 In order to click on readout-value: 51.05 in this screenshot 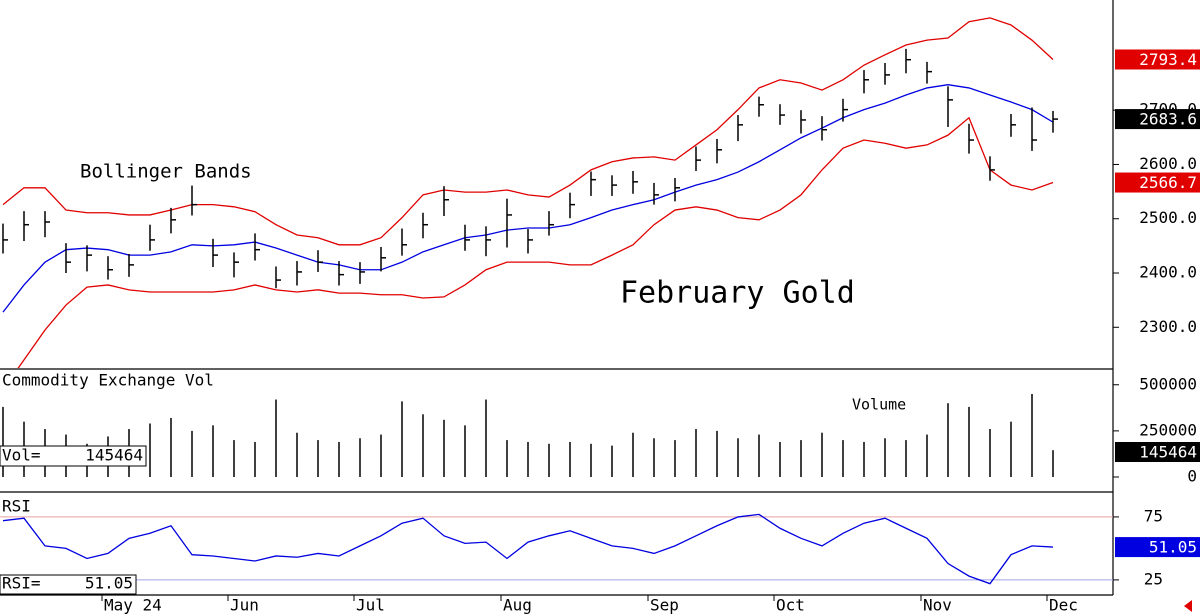, I will do `click(109, 583)`.